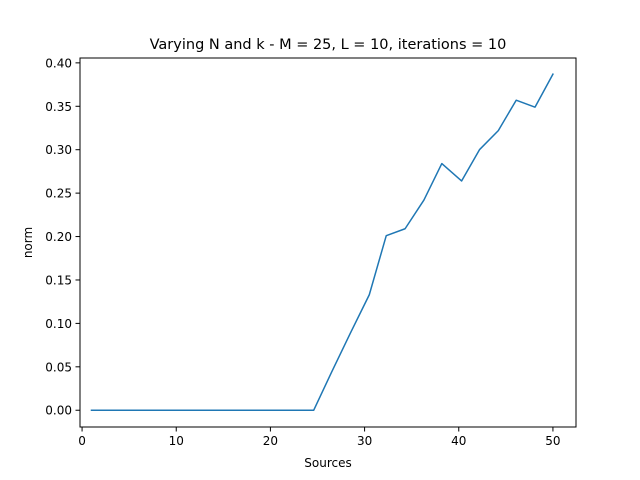 The image size is (640, 480). Describe the element at coordinates (270, 441) in the screenshot. I see `x-tick-label: 20` at that location.